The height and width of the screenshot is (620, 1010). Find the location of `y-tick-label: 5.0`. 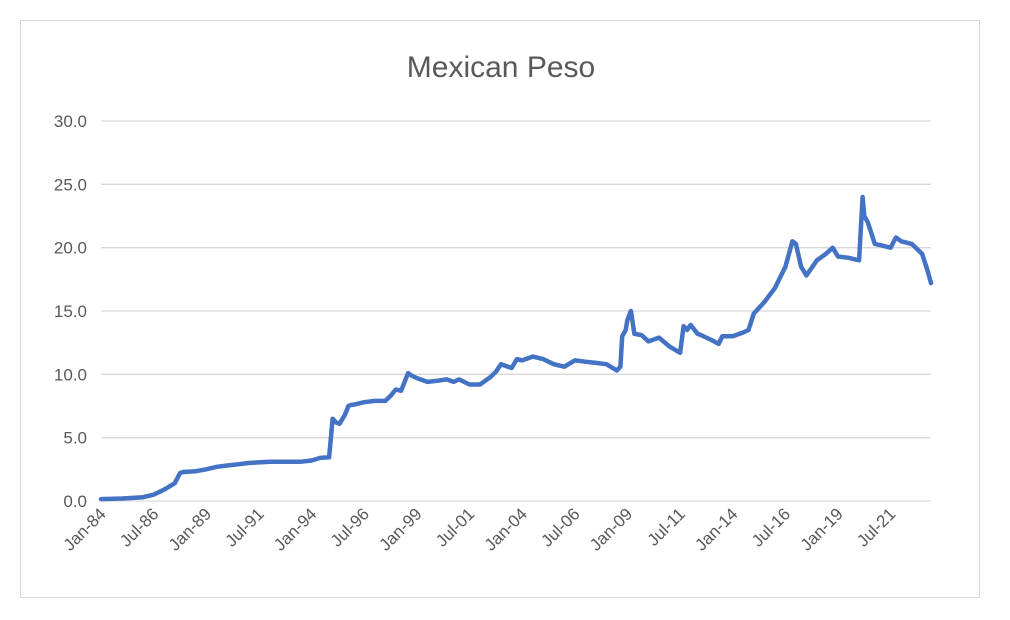

y-tick-label: 5.0 is located at coordinates (75, 438).